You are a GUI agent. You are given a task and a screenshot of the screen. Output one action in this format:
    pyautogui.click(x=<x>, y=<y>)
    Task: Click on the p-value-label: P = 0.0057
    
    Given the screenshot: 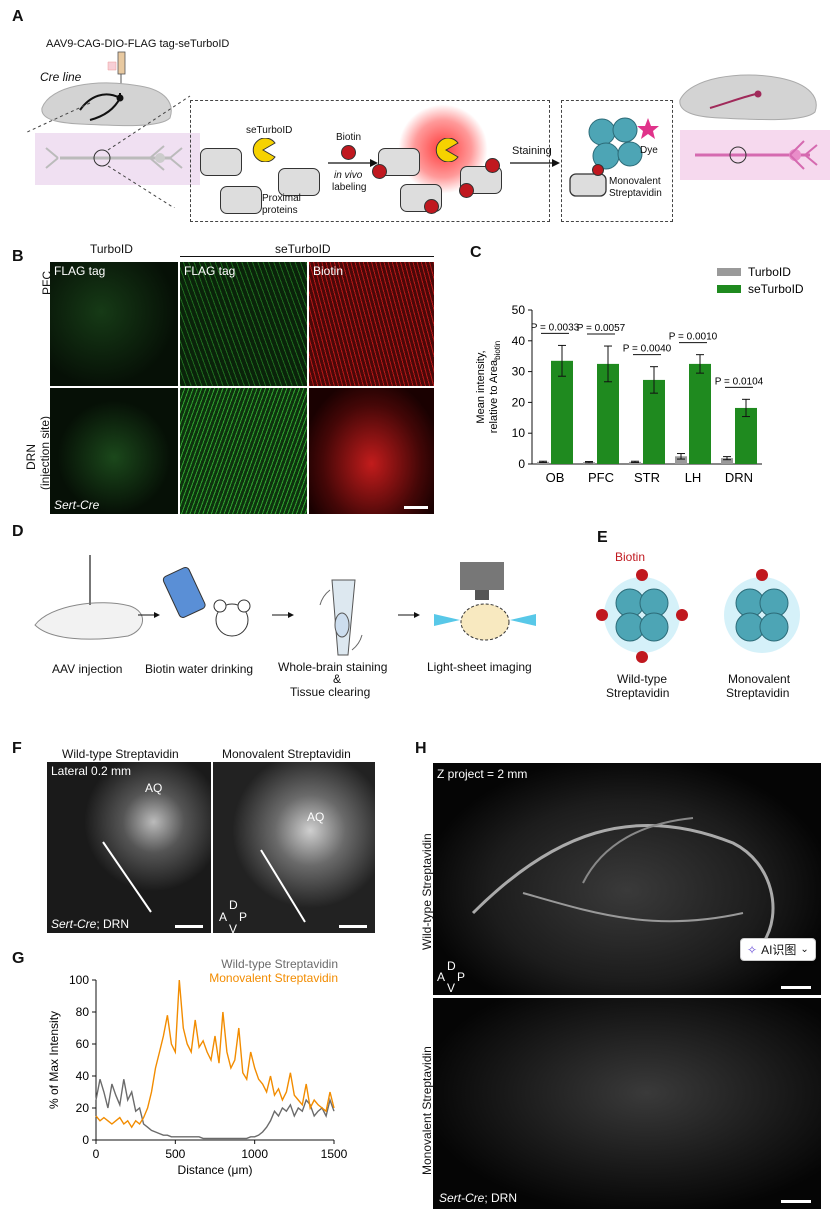 What is the action you would take?
    pyautogui.click(x=601, y=328)
    